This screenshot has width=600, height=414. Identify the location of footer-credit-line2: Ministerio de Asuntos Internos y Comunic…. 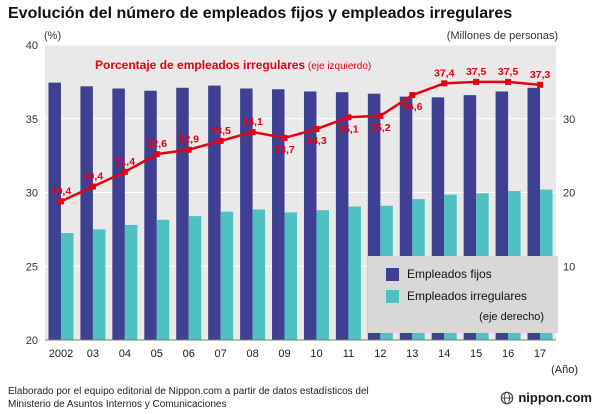
(117, 404).